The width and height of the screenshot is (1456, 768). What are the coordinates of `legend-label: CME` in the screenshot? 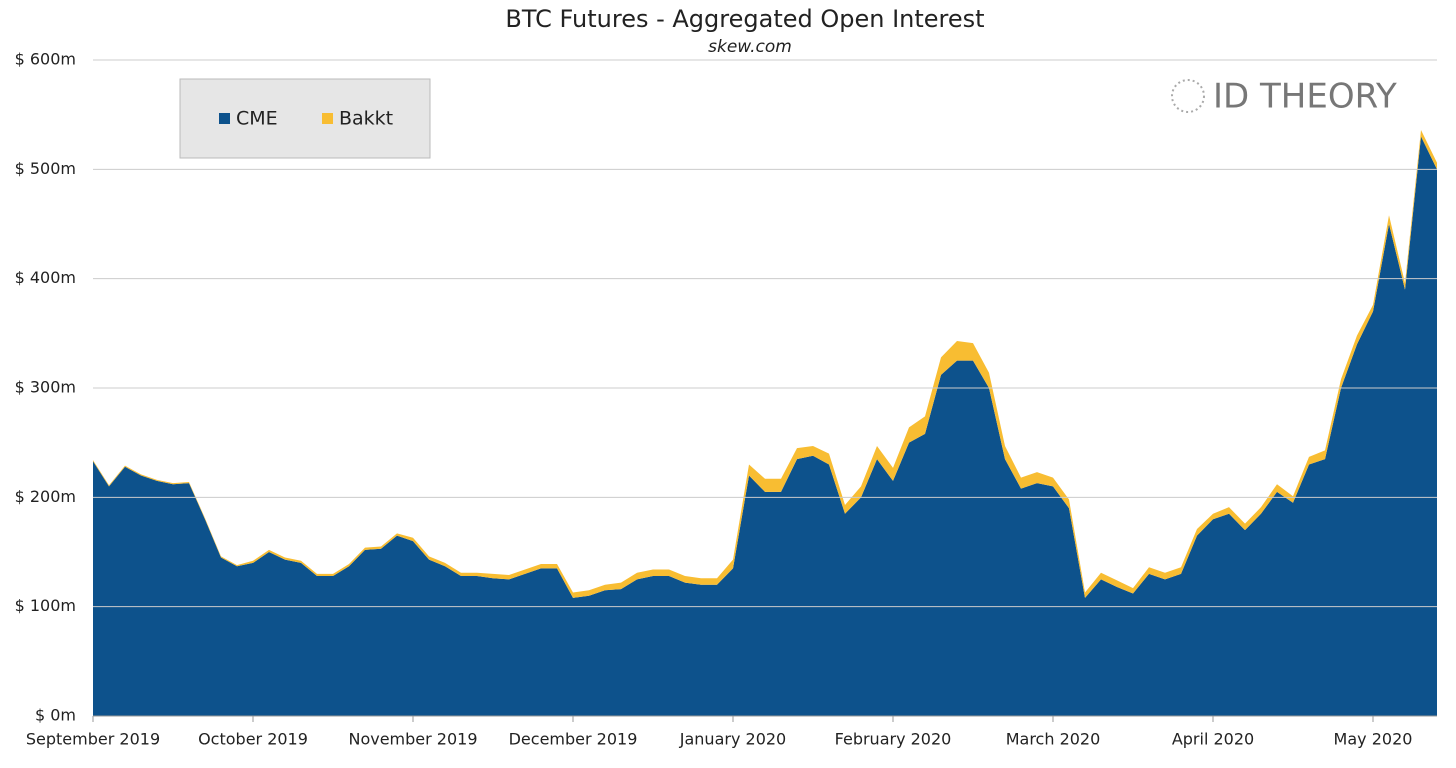 It's located at (257, 119).